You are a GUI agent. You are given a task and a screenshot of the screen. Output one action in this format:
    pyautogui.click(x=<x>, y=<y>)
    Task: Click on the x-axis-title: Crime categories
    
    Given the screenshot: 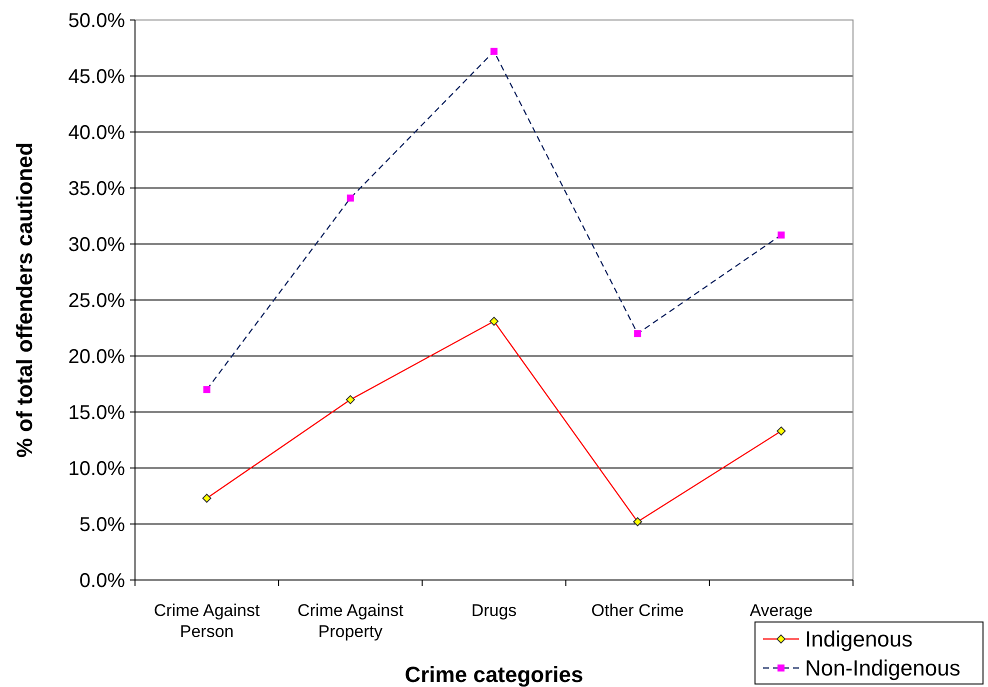 What is the action you would take?
    pyautogui.click(x=494, y=674)
    